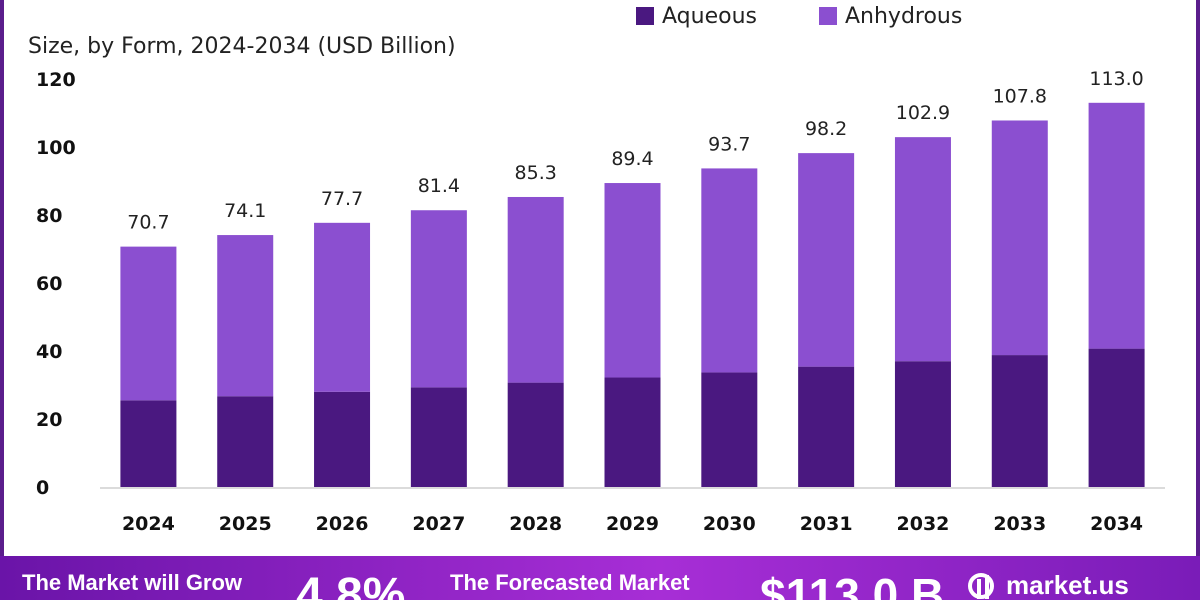  What do you see at coordinates (438, 299) in the screenshot?
I see `bar-anhydrous-2027` at bounding box center [438, 299].